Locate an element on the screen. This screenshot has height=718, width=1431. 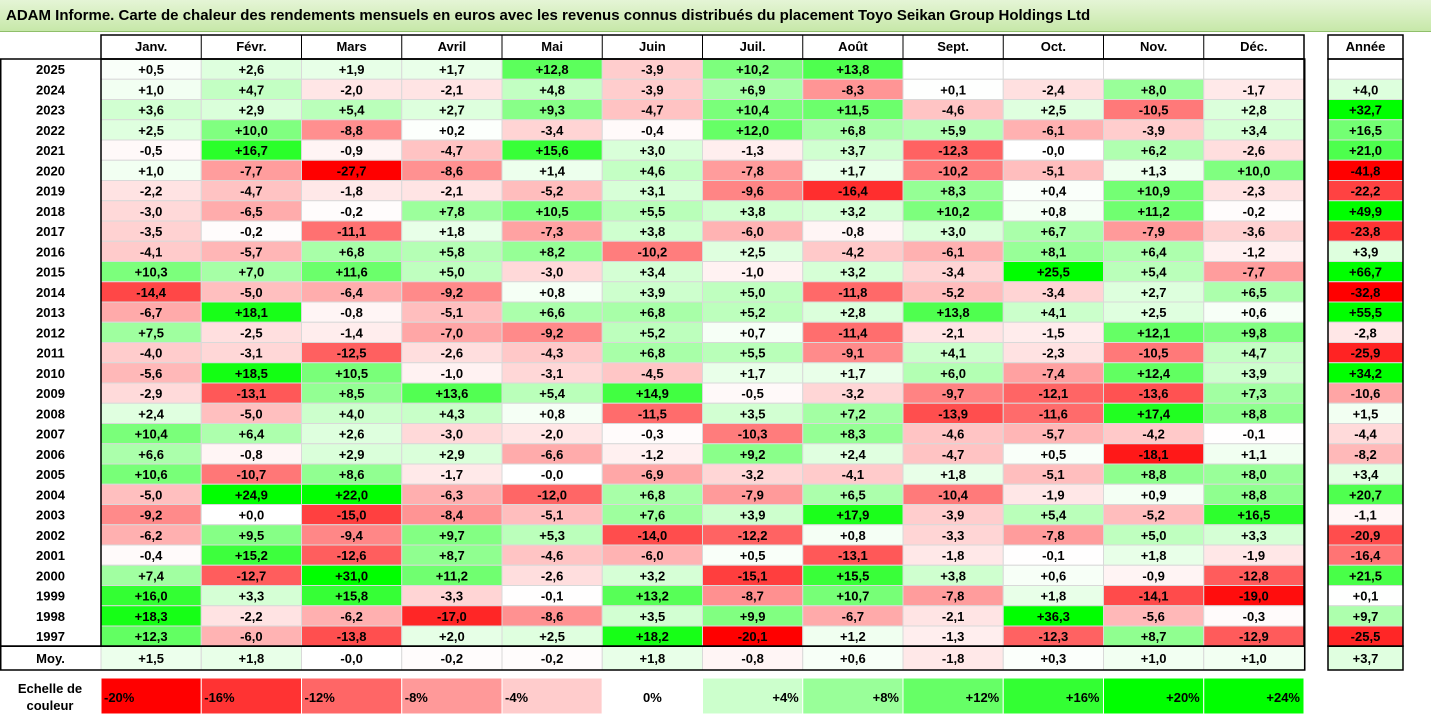
cell-value: -12,8 is located at coordinates (1254, 575).